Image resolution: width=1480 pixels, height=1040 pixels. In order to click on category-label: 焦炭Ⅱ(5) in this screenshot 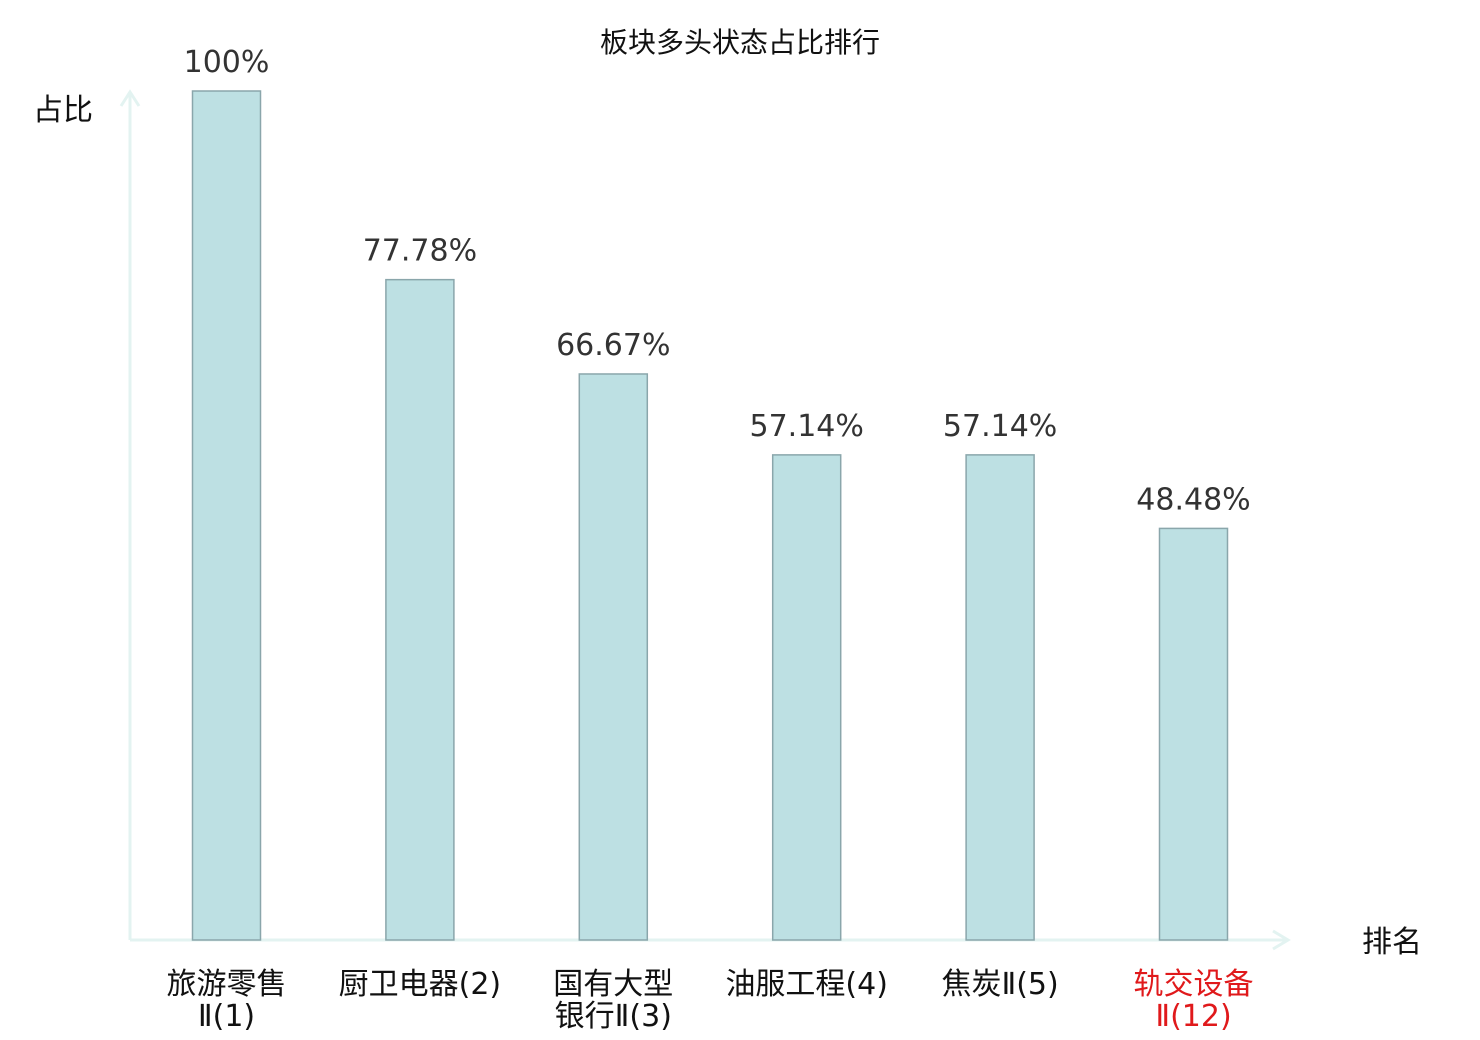, I will do `click(999, 984)`.